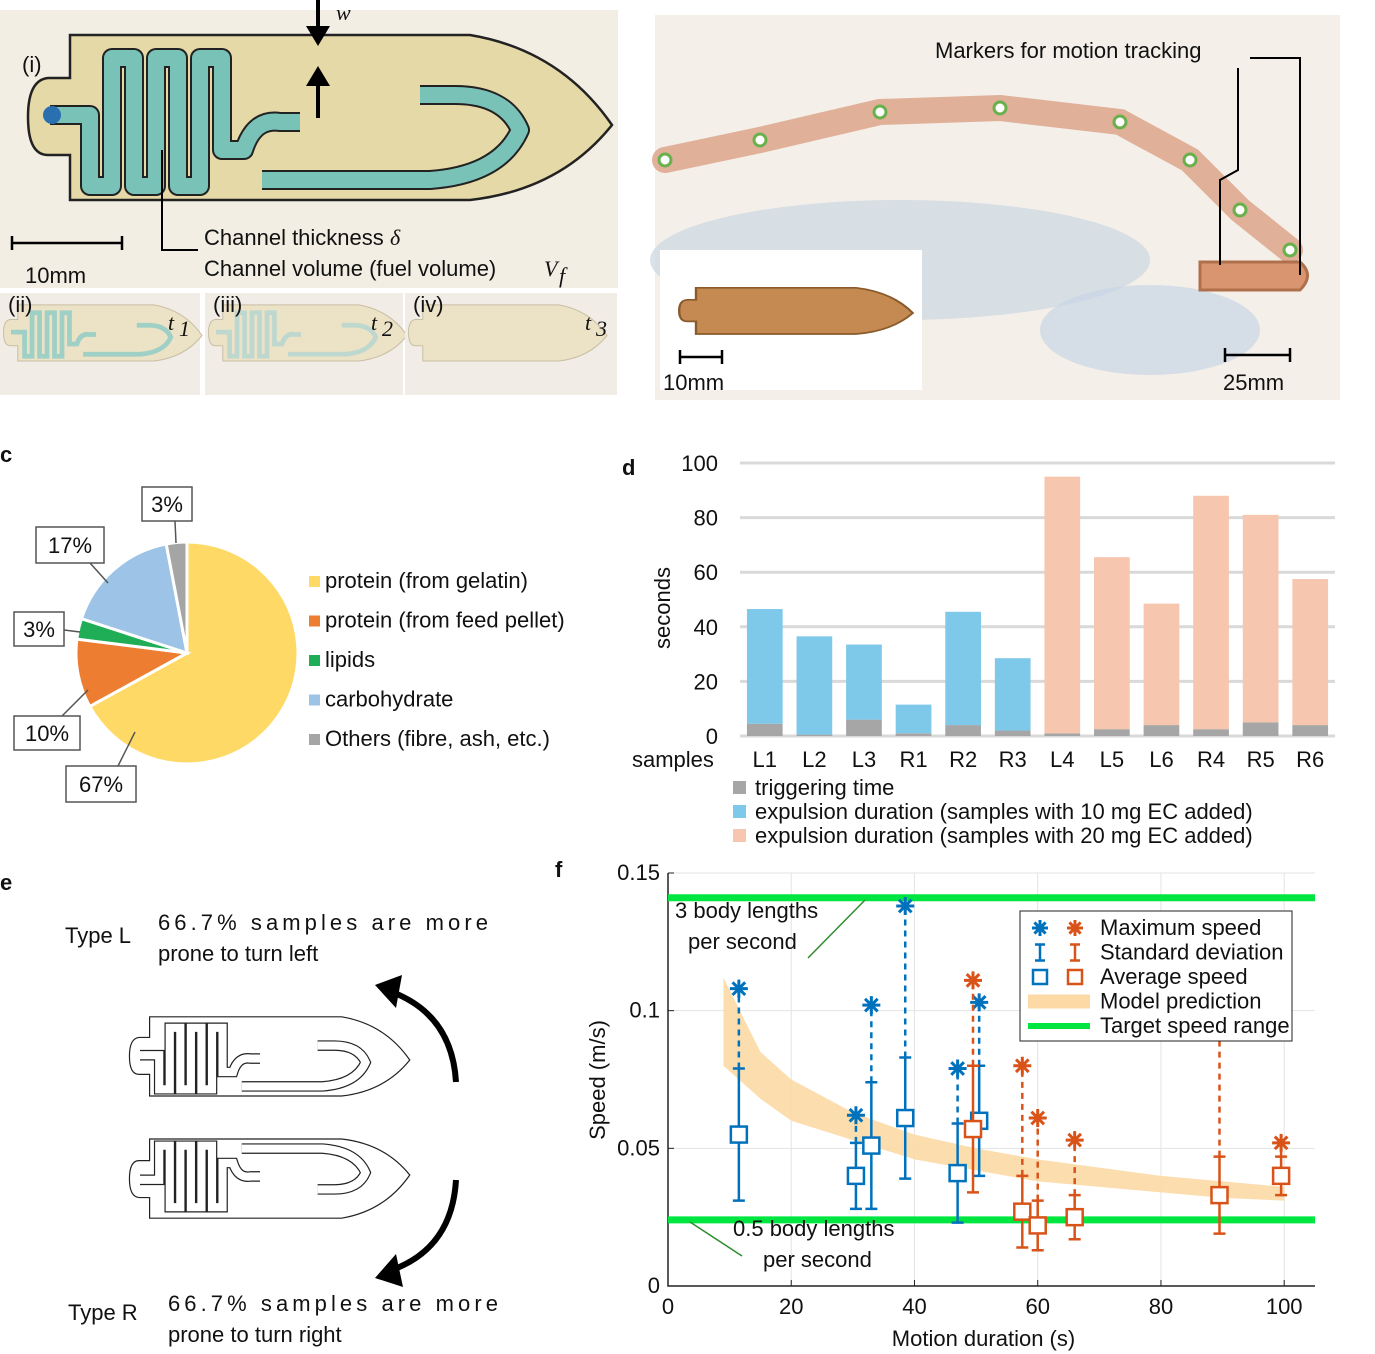 This screenshot has width=1375, height=1354. What do you see at coordinates (673, 759) in the screenshot?
I see `x-axis-label: samples` at bounding box center [673, 759].